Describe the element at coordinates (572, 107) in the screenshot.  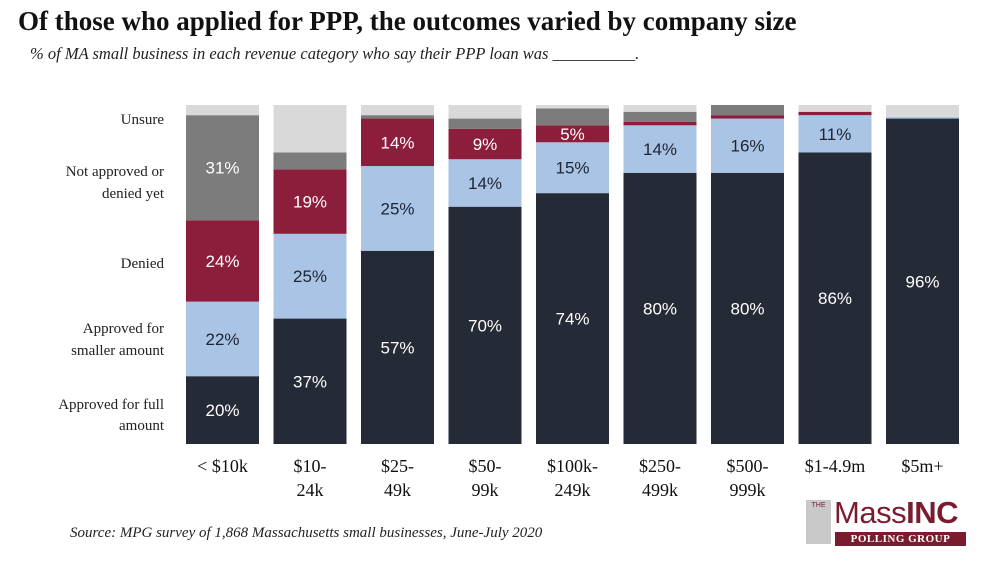
I see `bar-5-unsure` at that location.